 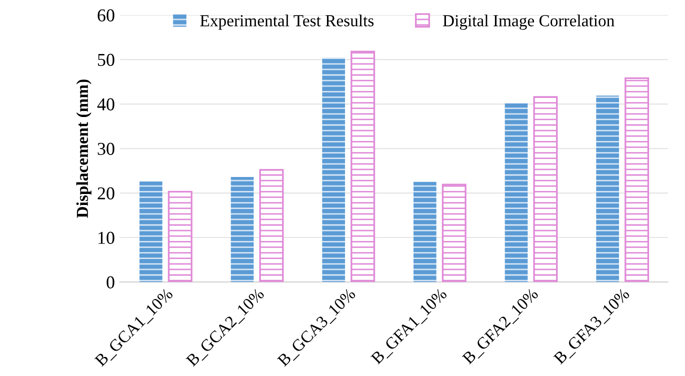 I want to click on legend-label: Digital Image Correlation, so click(x=528, y=22).